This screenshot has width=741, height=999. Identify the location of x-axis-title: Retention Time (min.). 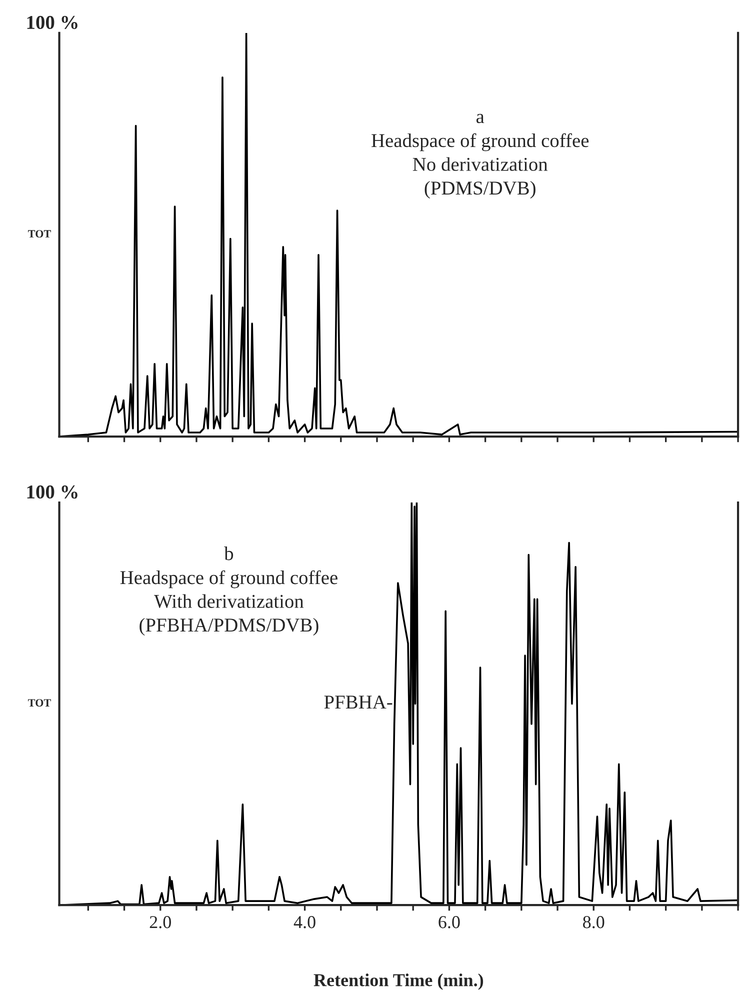
(399, 982).